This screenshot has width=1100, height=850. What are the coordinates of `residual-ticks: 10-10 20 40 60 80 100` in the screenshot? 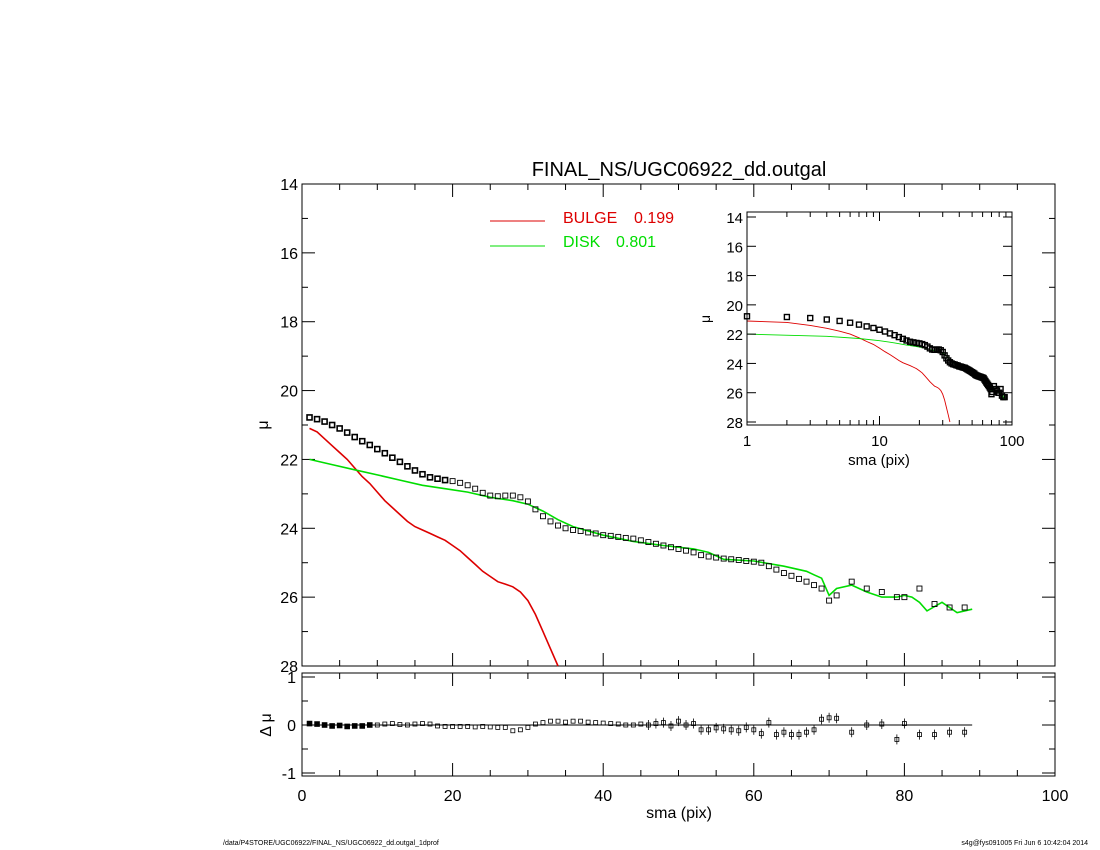 It's located at (675, 737).